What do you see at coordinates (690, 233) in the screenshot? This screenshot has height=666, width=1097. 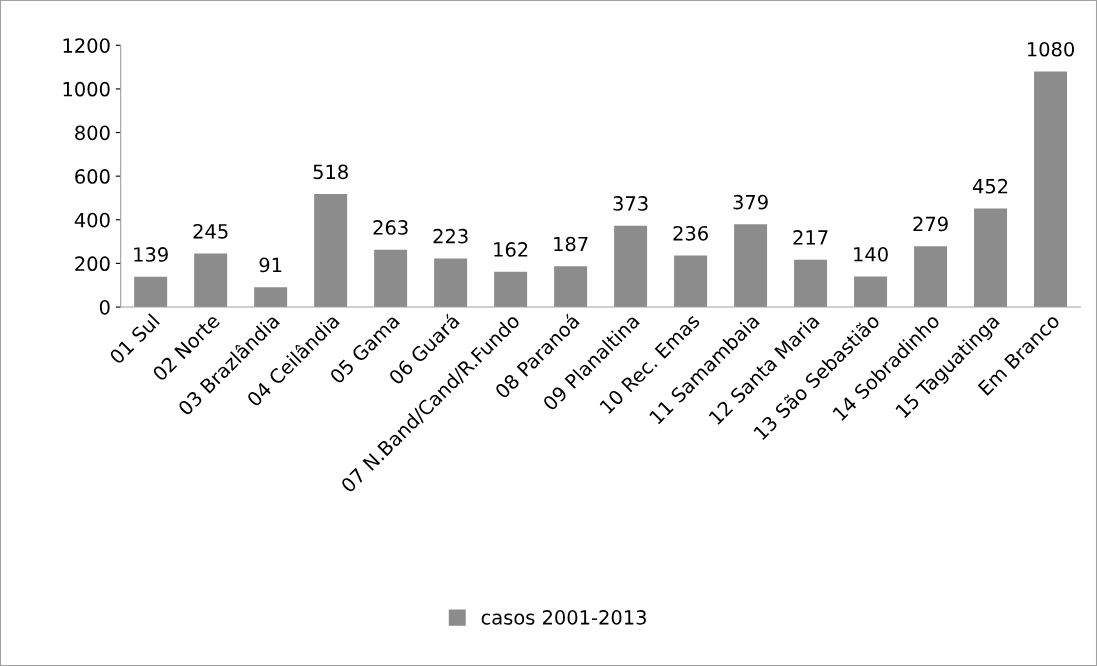 I see `data-label: 236` at bounding box center [690, 233].